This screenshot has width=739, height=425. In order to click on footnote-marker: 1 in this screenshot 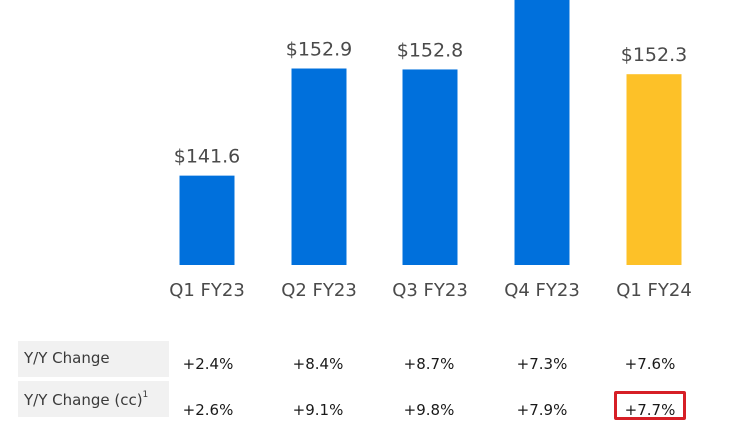, I will do `click(145, 395)`.